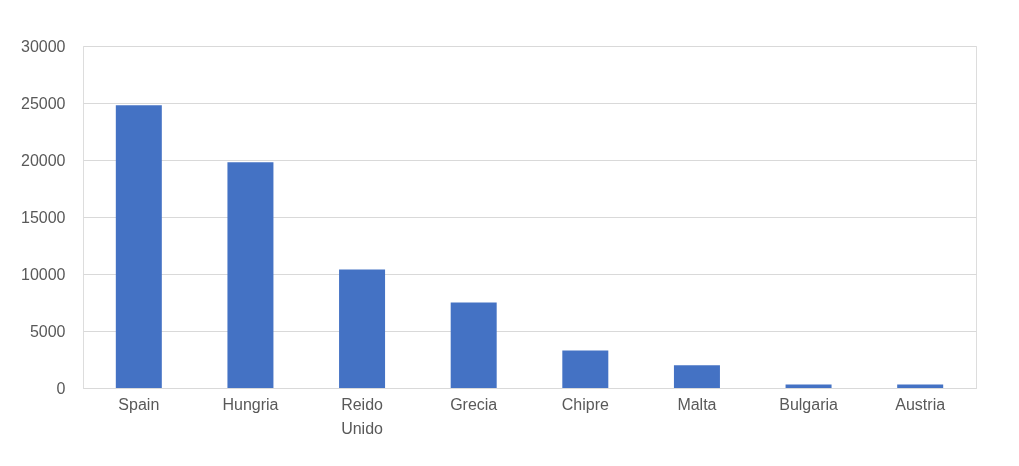 The width and height of the screenshot is (1019, 466). Describe the element at coordinates (362, 416) in the screenshot. I see `x-tick-label: Reido Unido` at that location.